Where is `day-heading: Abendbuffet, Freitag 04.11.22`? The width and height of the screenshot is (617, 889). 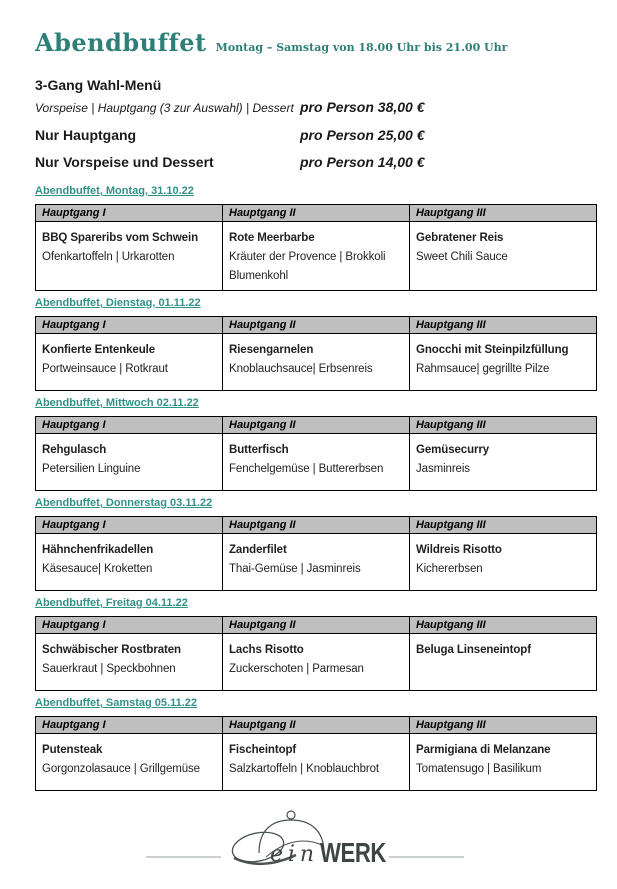
day-heading: Abendbuffet, Freitag 04.11.22 is located at coordinates (111, 603).